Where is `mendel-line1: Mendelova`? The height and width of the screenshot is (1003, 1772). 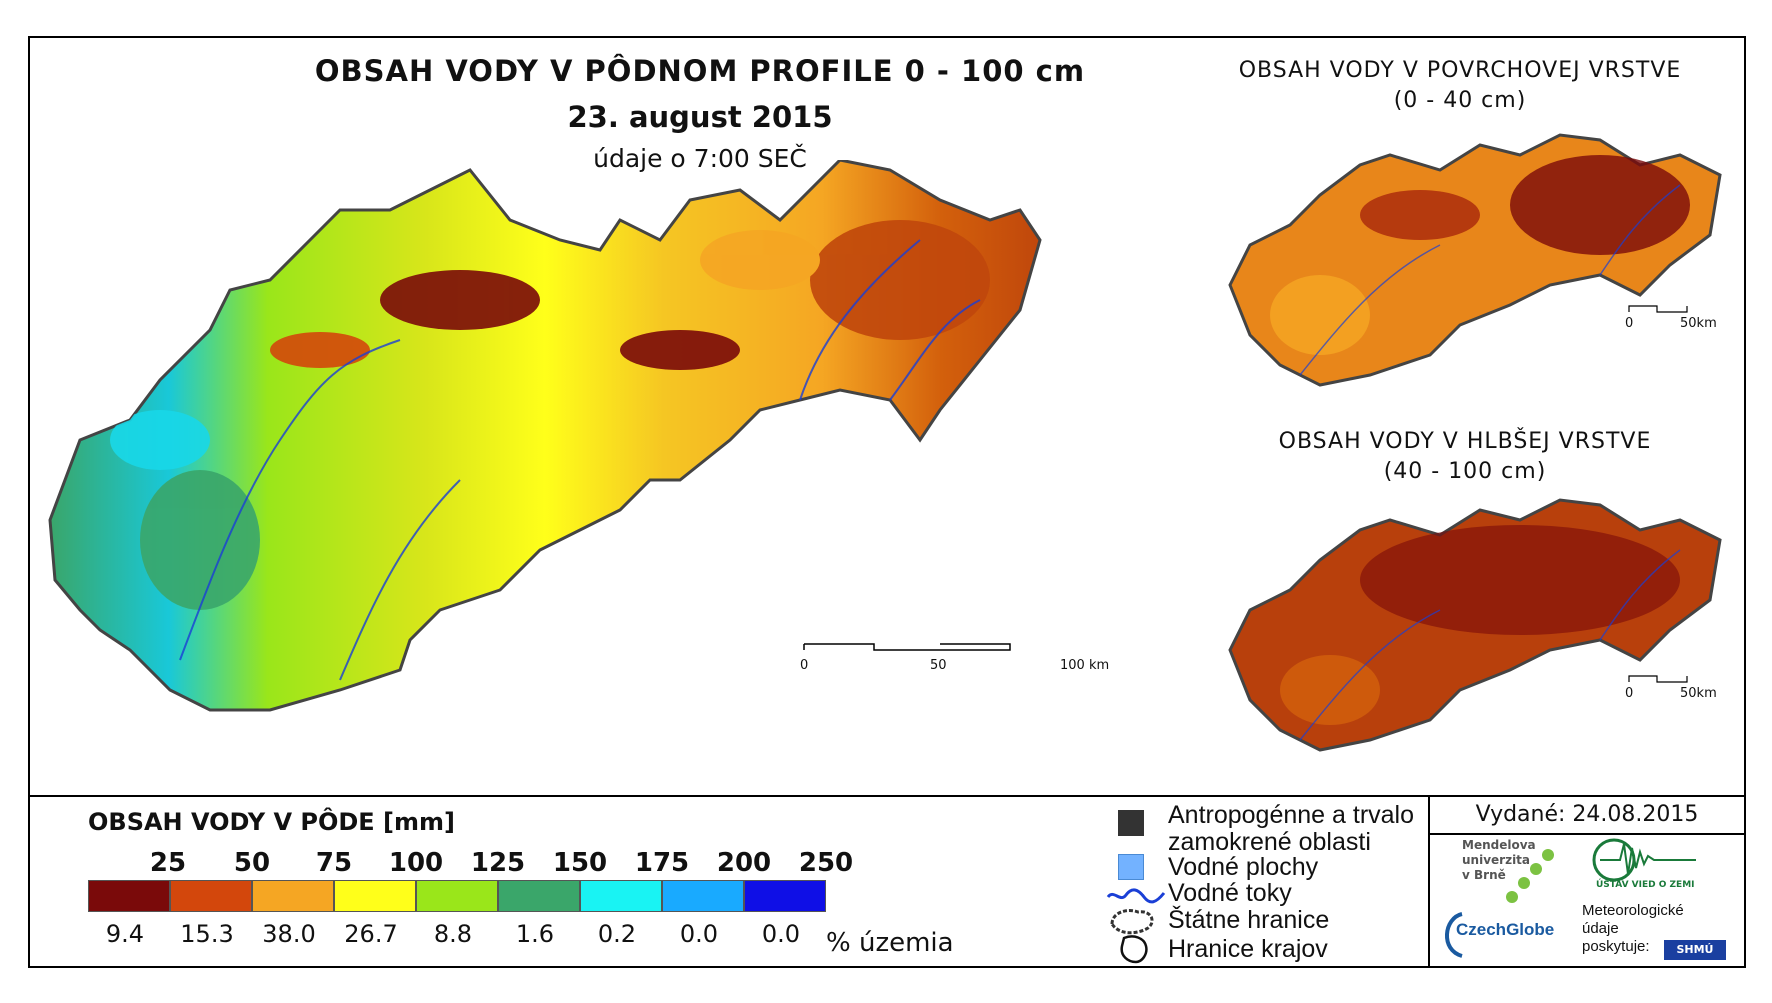 mendel-line1: Mendelova is located at coordinates (1499, 845).